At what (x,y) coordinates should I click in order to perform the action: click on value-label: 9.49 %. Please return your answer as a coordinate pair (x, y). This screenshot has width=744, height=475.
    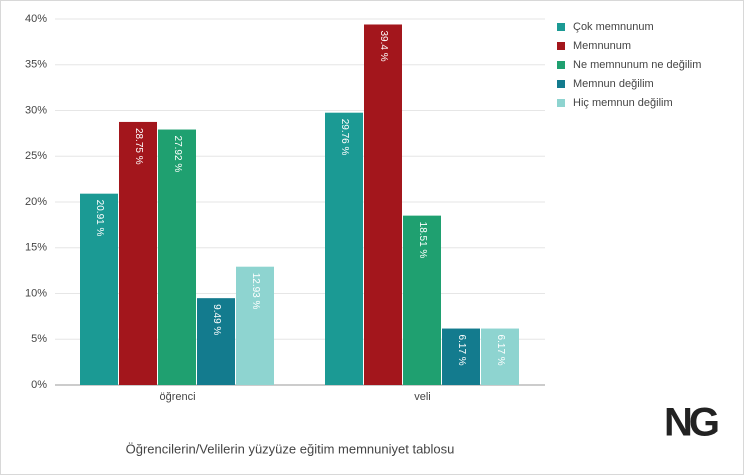
    Looking at the image, I should click on (216, 319).